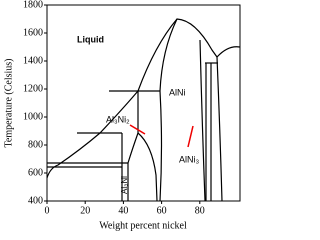 Image resolution: width=320 pixels, height=240 pixels. I want to click on annotation: Al₃Ni, so click(124, 185).